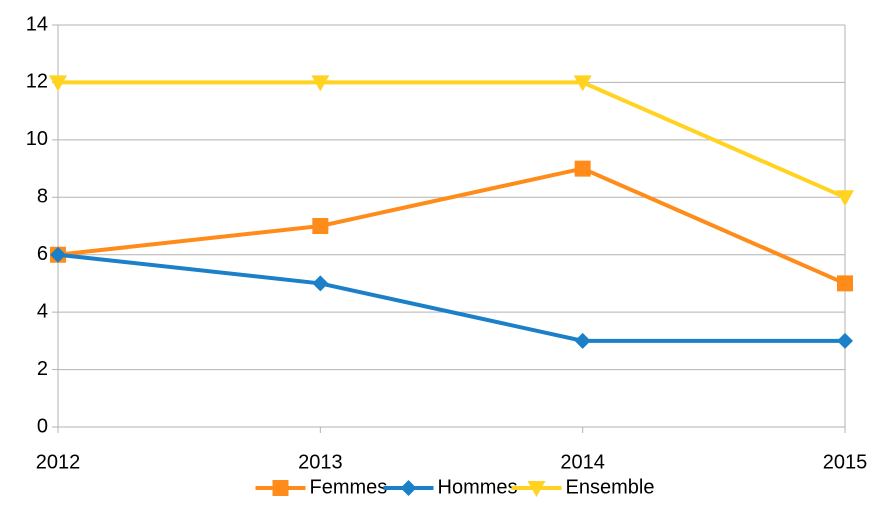 The image size is (877, 528). Describe the element at coordinates (37, 139) in the screenshot. I see `y-tick-label: 10` at that location.